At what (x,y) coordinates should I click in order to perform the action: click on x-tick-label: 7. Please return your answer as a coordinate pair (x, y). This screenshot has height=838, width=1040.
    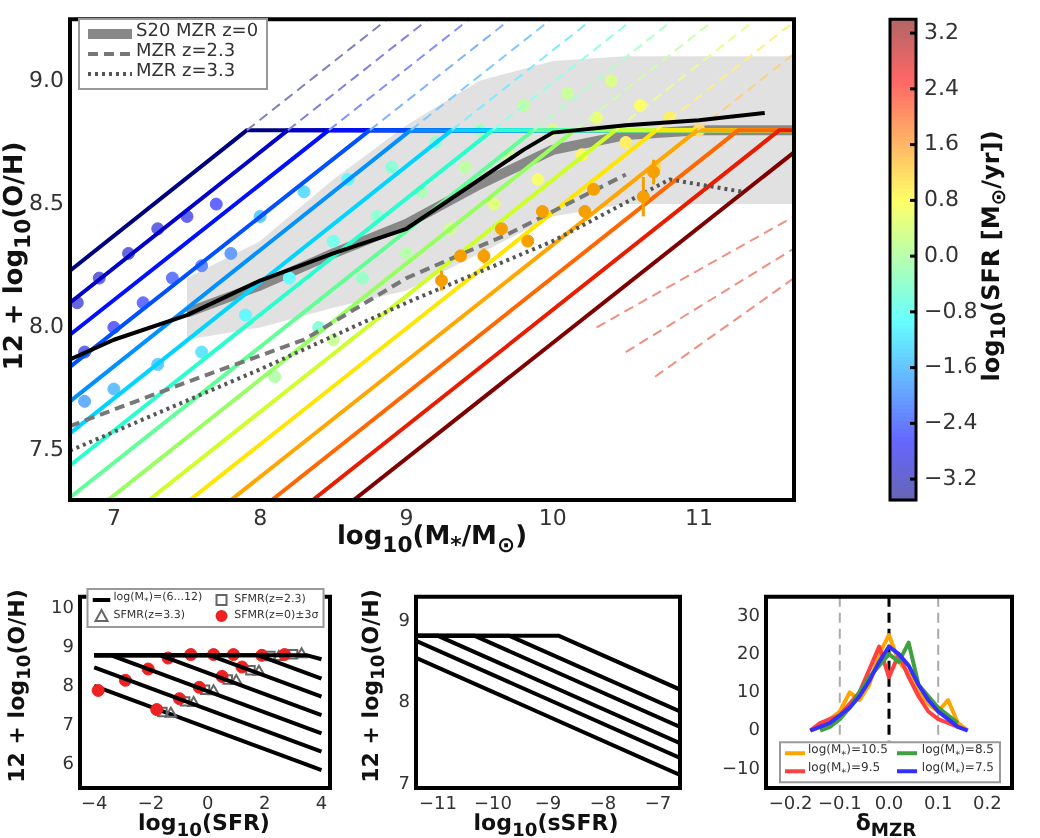
    Looking at the image, I should click on (113, 517).